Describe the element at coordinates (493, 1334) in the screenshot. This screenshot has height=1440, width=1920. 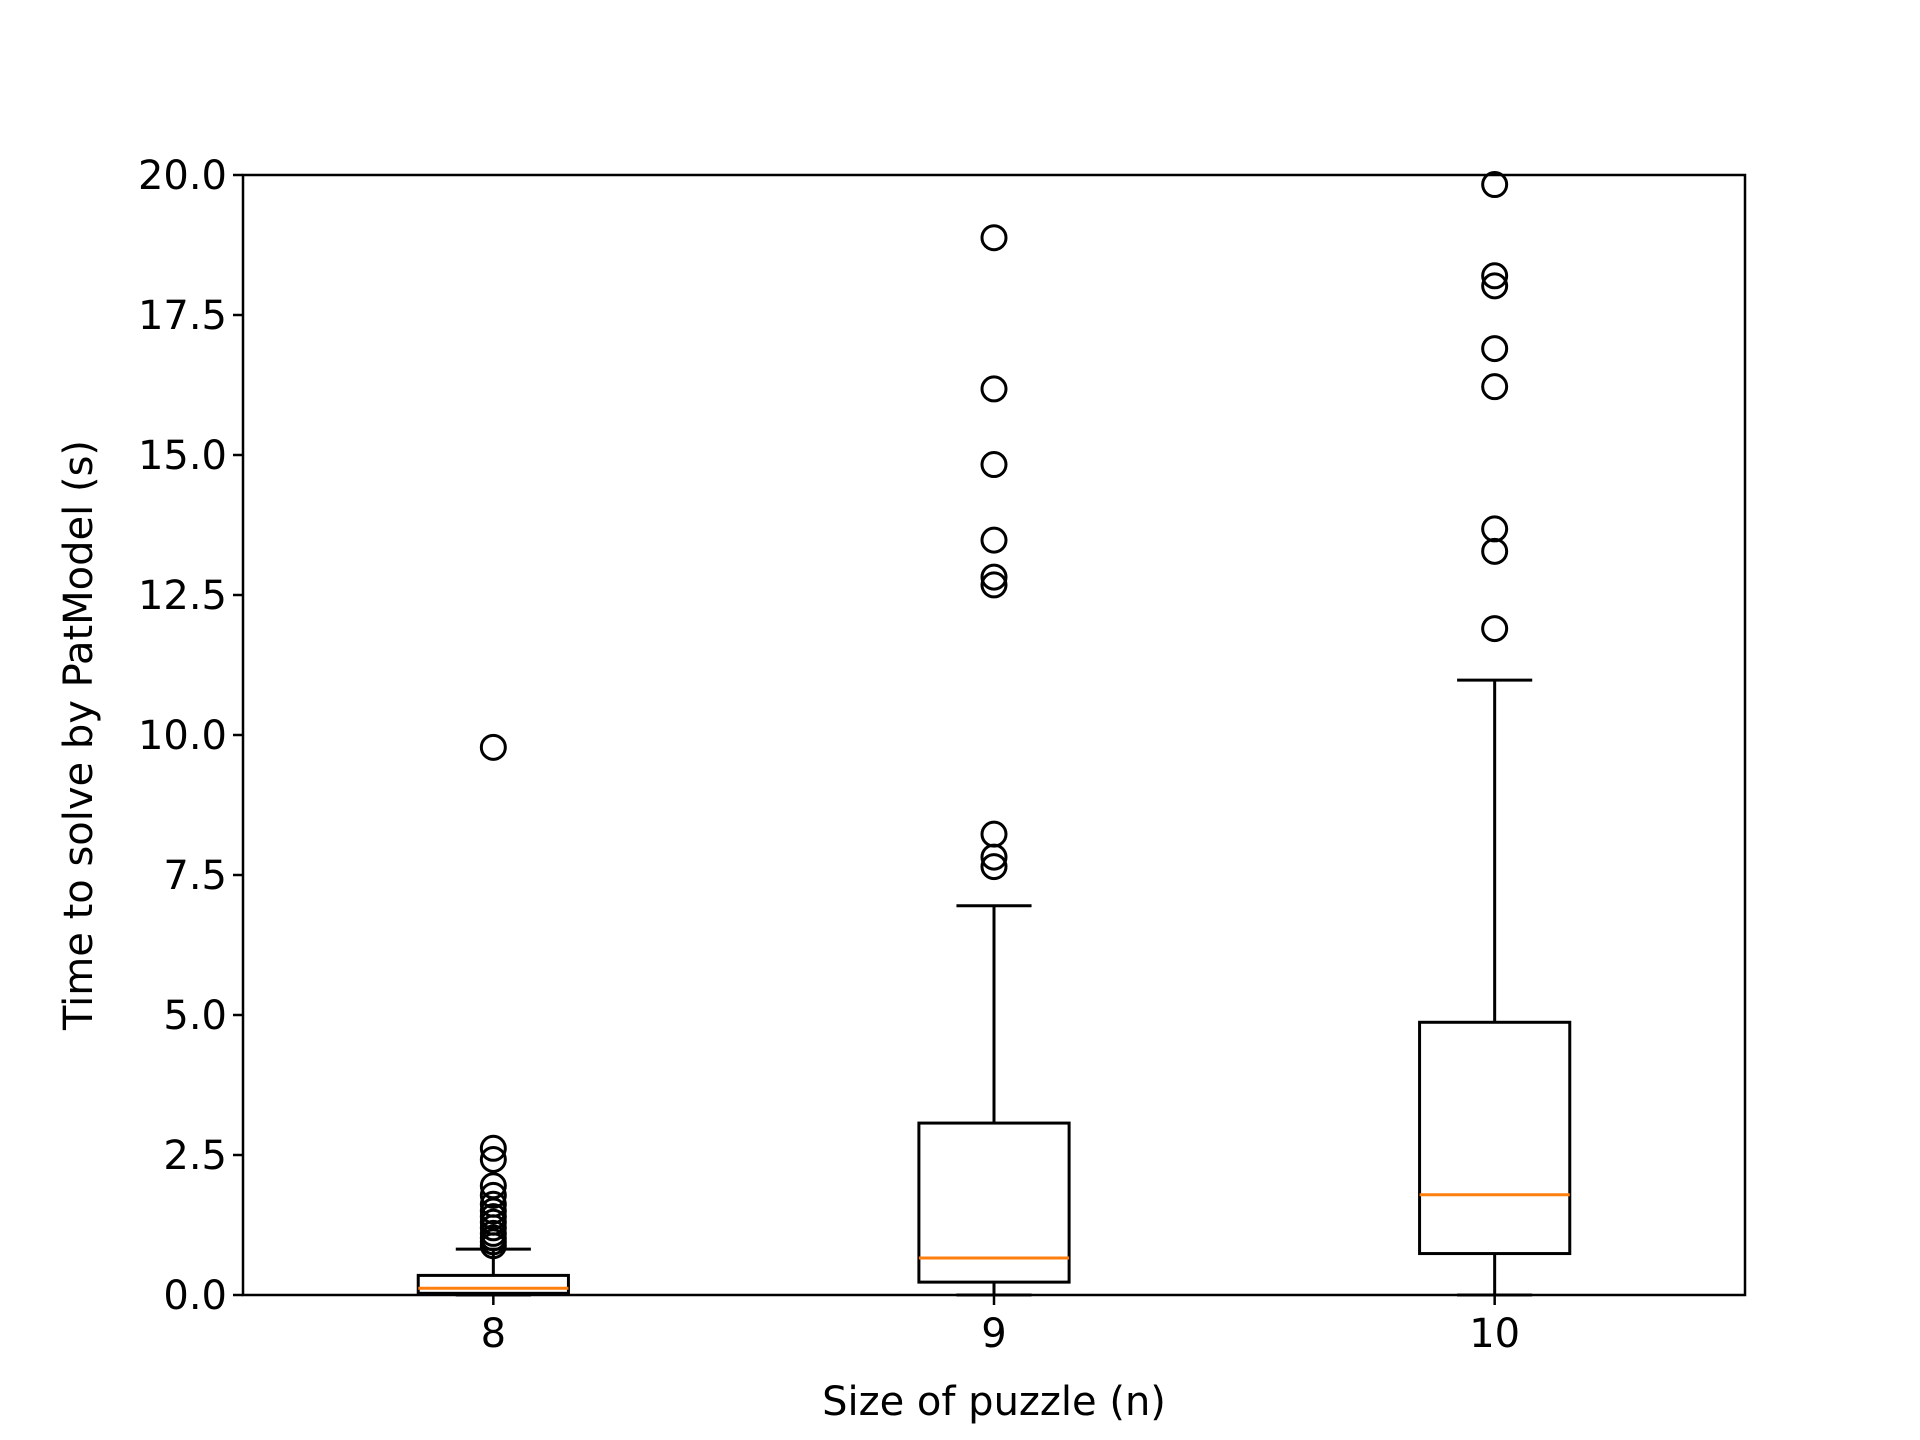
I see `x-tick-label: 8` at that location.